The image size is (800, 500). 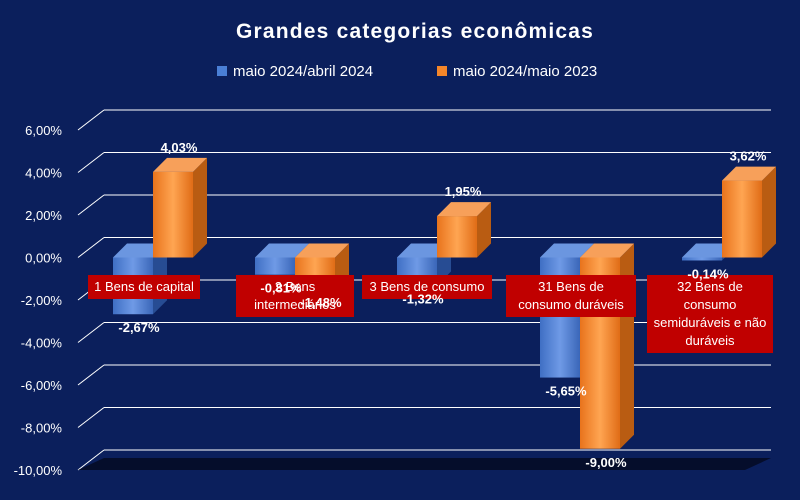 I want to click on category-label: 2 Bens intermediários, so click(x=295, y=296).